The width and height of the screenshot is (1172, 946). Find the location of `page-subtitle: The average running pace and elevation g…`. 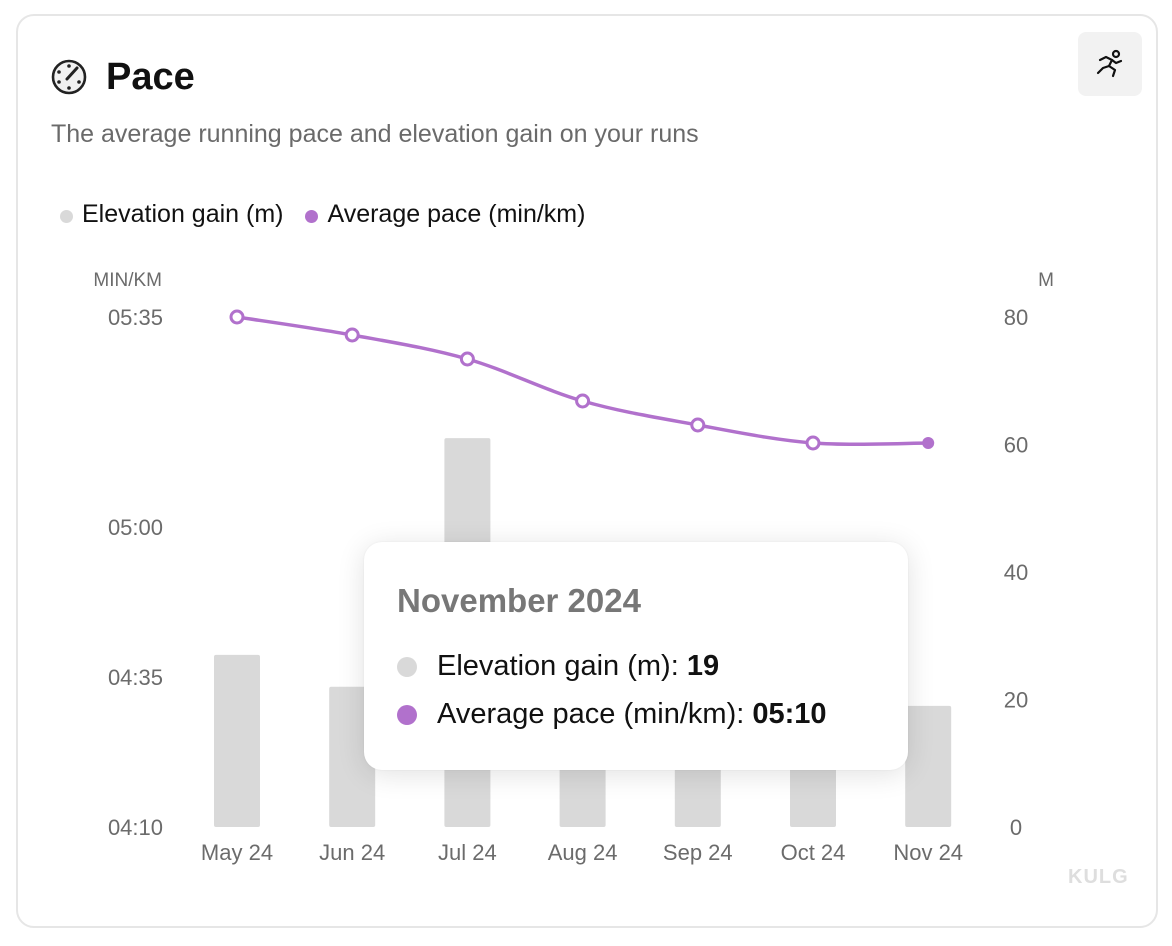

page-subtitle: The average running pace and elevation g… is located at coordinates (375, 134).